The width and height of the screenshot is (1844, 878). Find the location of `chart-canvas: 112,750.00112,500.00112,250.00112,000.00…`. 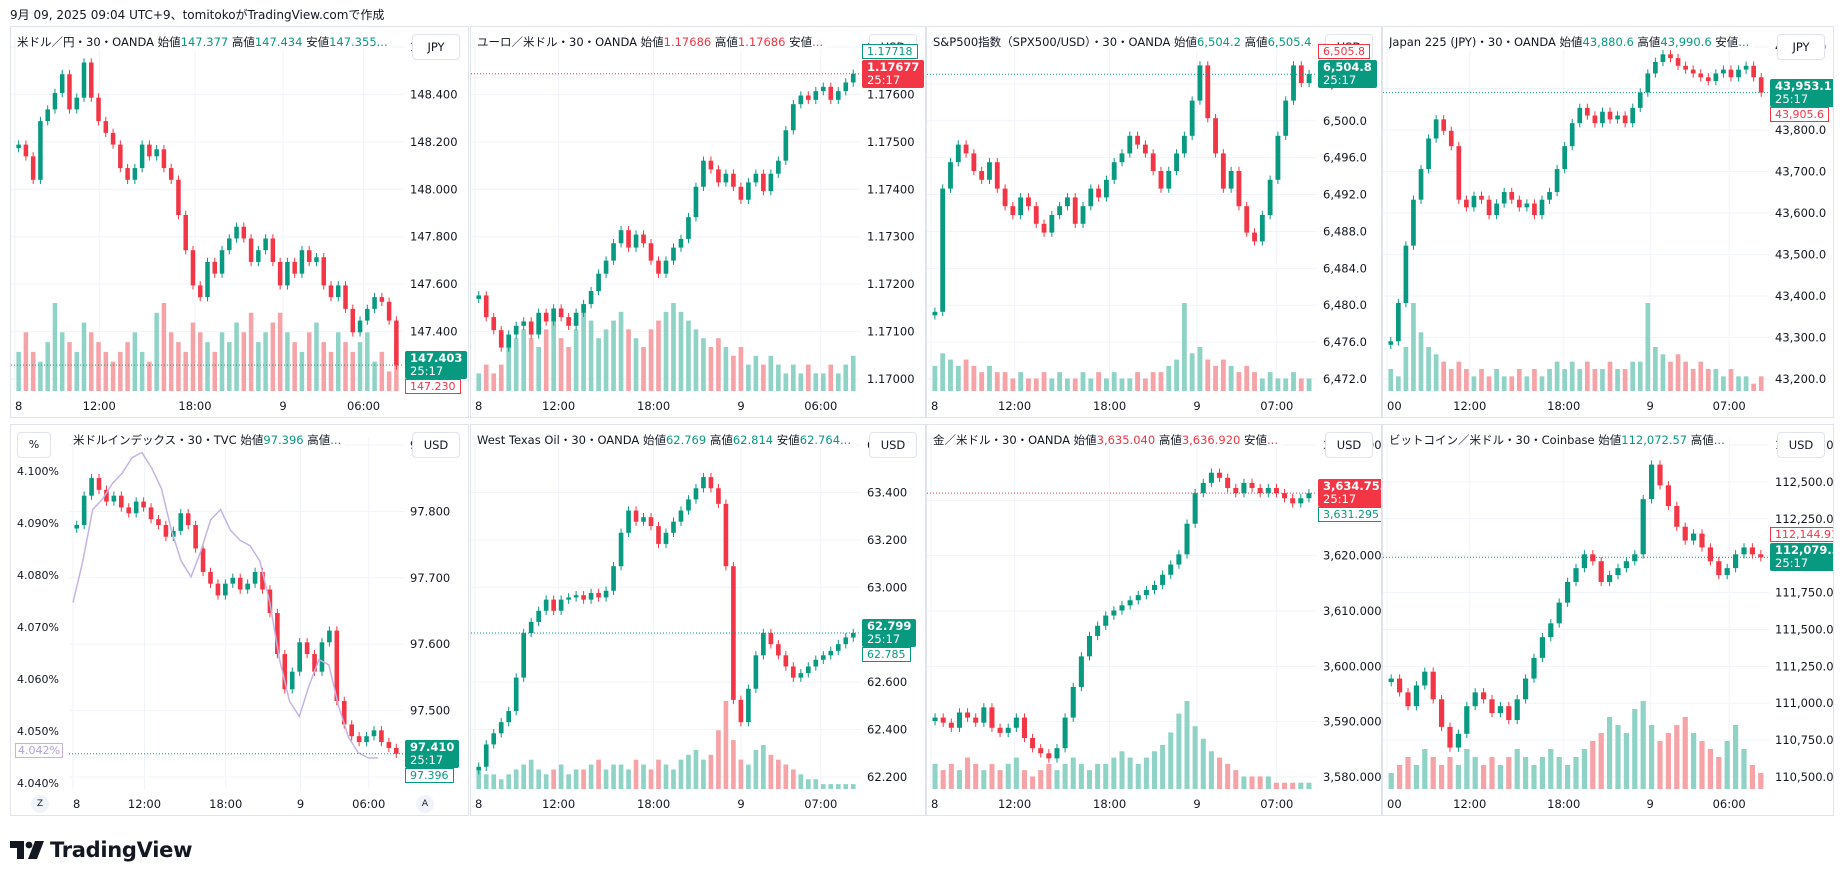

chart-canvas: 112,750.00112,500.00112,250.00112,000.00… is located at coordinates (1608, 620).